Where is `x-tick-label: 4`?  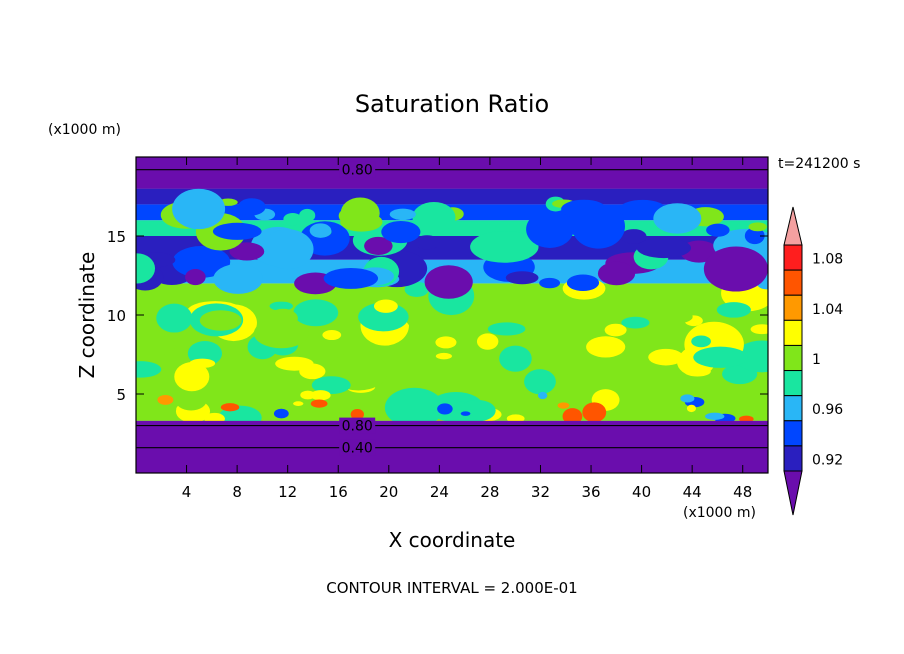
x-tick-label: 4 is located at coordinates (187, 492).